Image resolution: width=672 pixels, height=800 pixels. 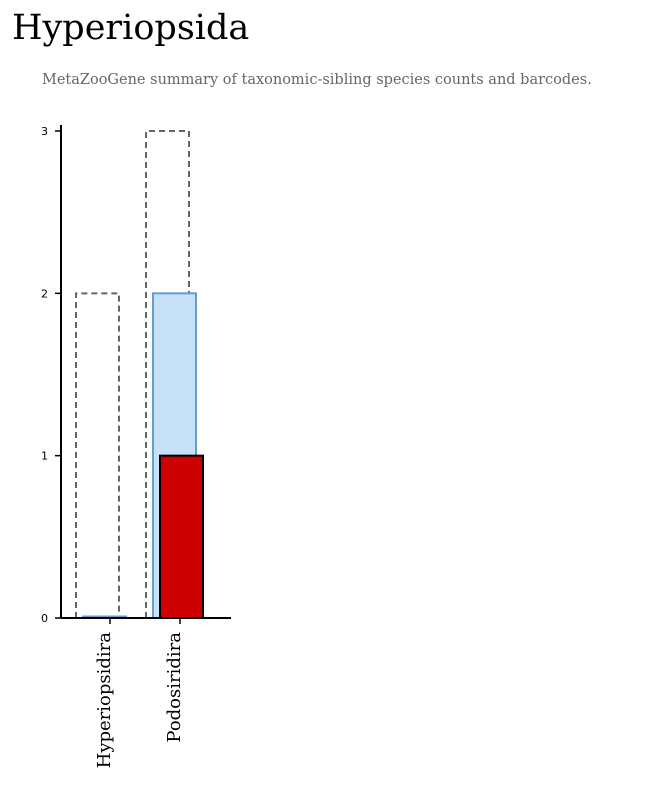 I want to click on category-label: Hyperiopsidira, so click(x=104, y=700).